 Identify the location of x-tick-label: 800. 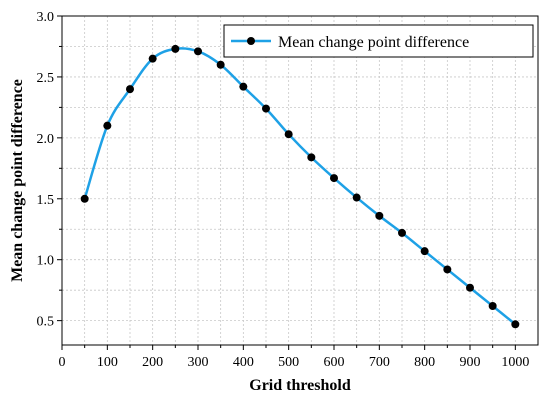
(424, 362).